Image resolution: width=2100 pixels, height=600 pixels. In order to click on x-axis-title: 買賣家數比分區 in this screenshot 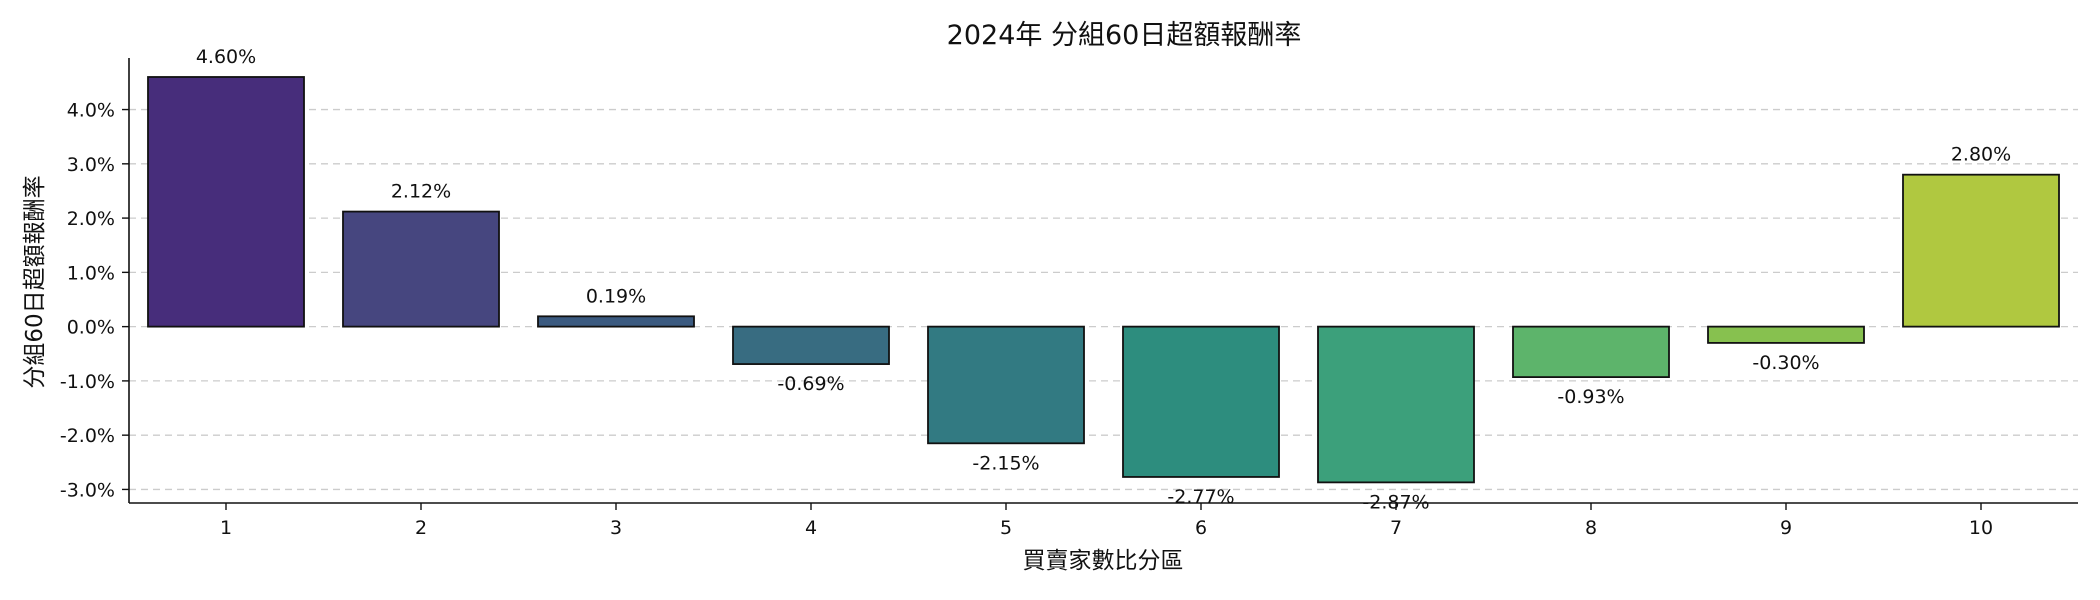, I will do `click(1103, 561)`.